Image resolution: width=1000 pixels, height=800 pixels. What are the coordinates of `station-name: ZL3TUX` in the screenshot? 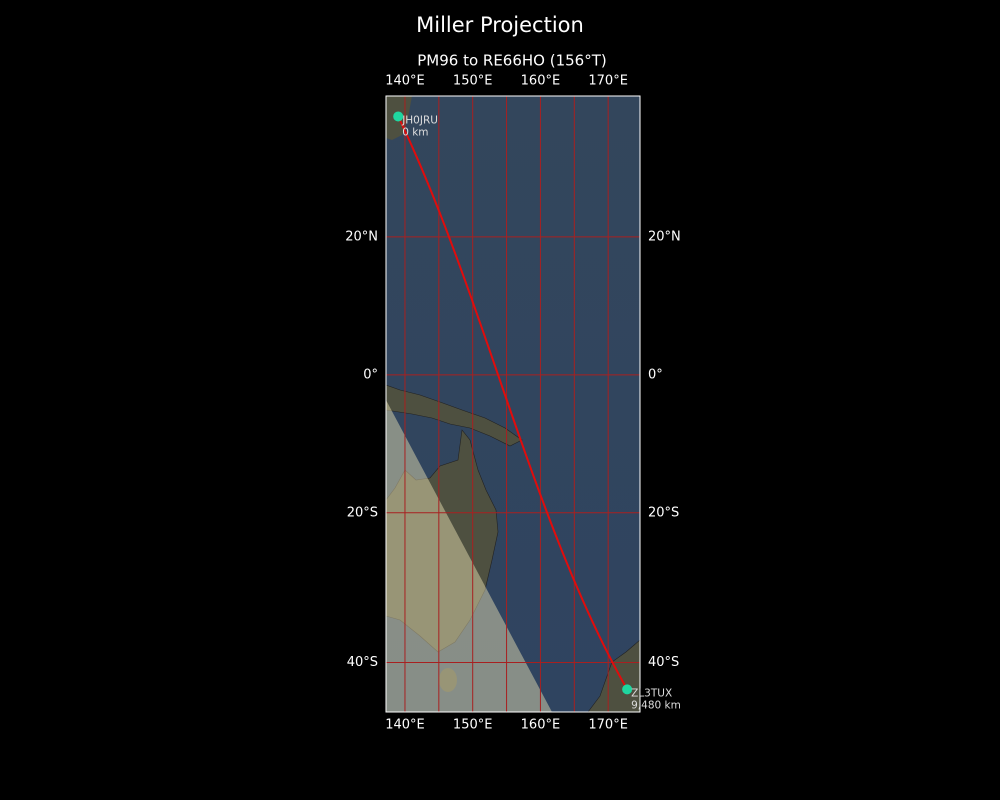 It's located at (651, 693).